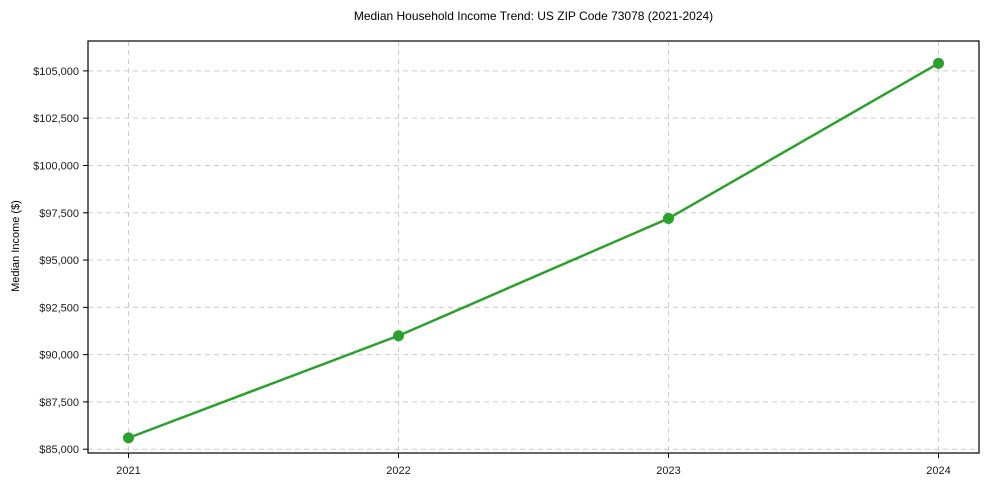 The height and width of the screenshot is (490, 989). Describe the element at coordinates (59, 356) in the screenshot. I see `y-tick-label: $90,000` at that location.